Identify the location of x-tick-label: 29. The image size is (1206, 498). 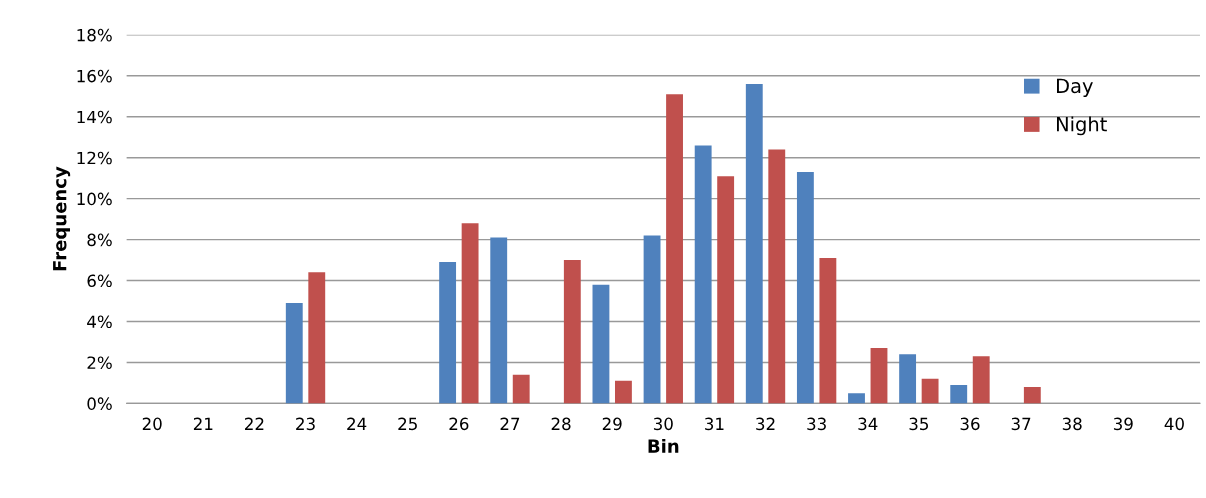
(612, 424).